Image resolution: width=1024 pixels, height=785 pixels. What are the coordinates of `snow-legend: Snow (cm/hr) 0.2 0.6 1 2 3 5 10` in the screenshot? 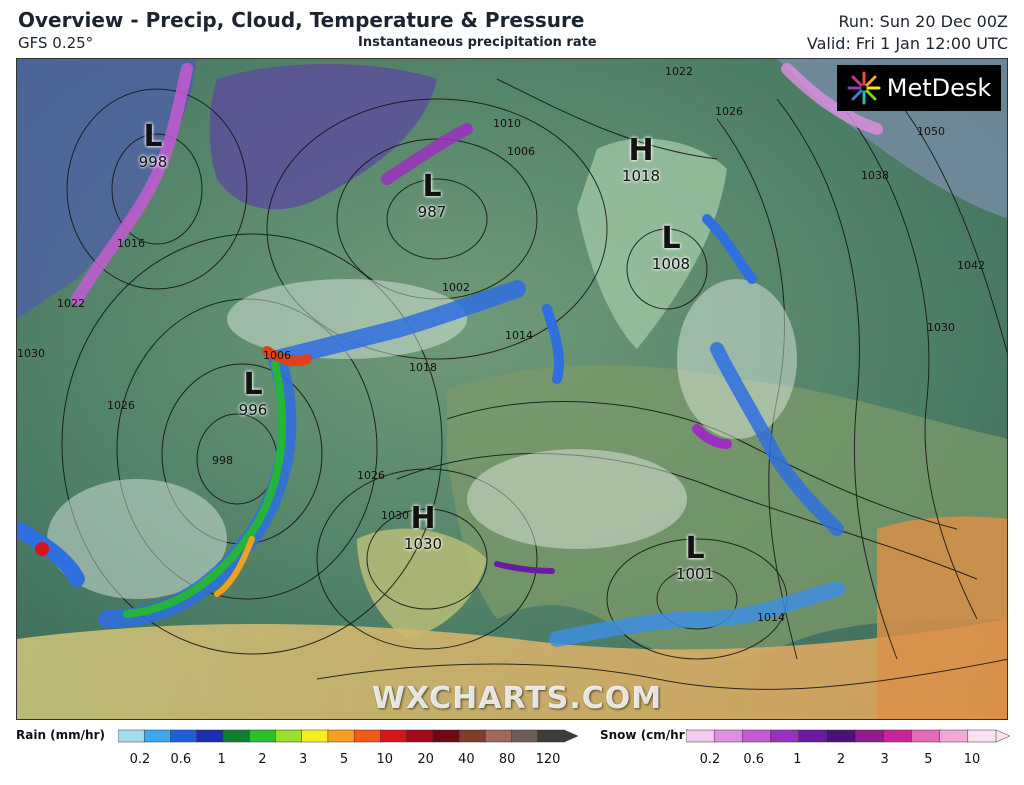 It's located at (812, 752).